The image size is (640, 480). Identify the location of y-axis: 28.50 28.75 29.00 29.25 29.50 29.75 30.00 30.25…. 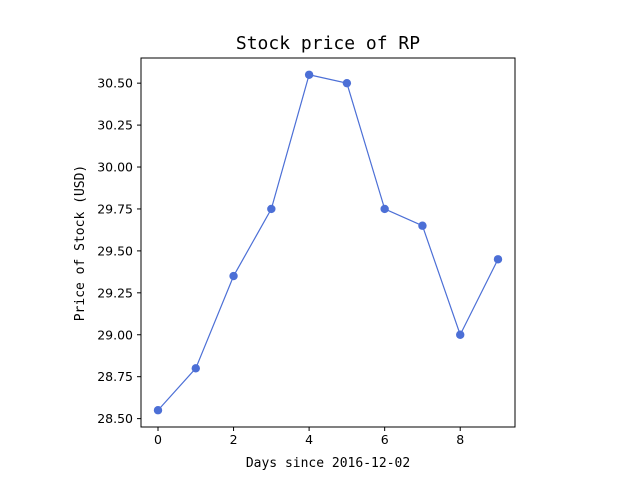
(119, 251).